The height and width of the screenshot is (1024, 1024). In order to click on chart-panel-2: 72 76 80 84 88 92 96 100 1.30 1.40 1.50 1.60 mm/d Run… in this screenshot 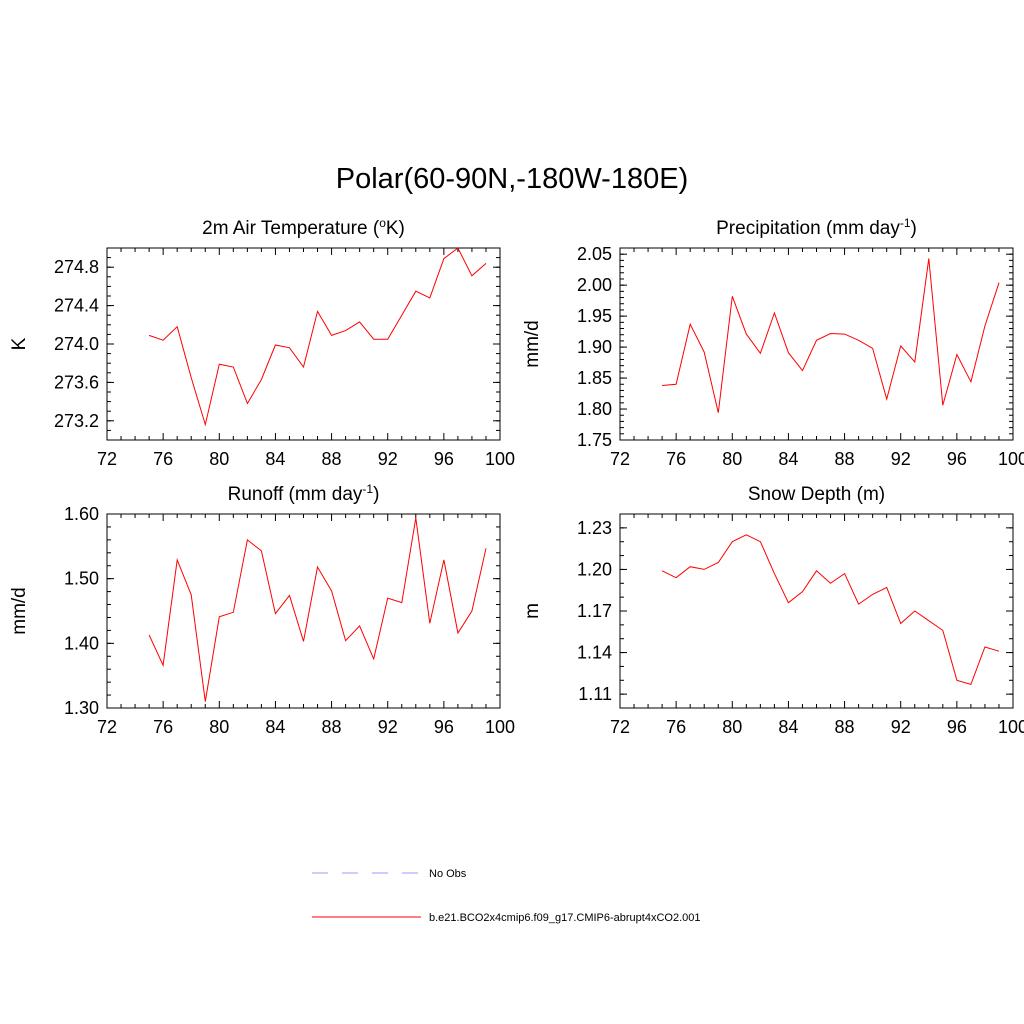, I will do `click(262, 609)`.